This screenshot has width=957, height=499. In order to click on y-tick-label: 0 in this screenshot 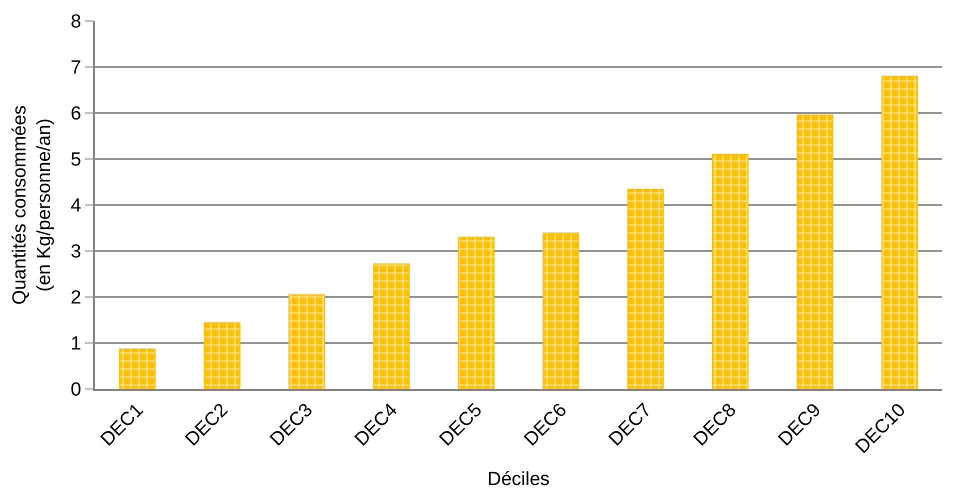, I will do `click(76, 390)`.